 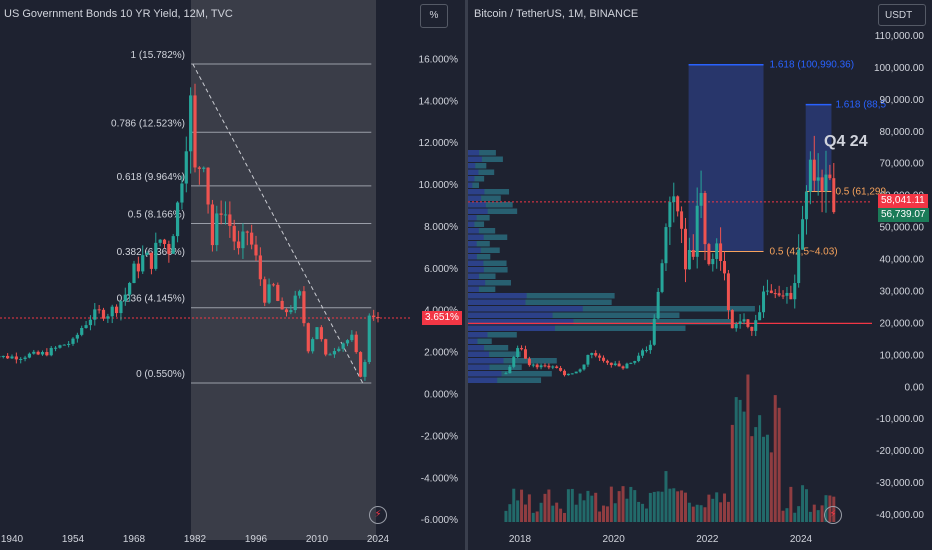 What do you see at coordinates (151, 177) in the screenshot?
I see `fib-level-label: 0.618 (9.964%)` at bounding box center [151, 177].